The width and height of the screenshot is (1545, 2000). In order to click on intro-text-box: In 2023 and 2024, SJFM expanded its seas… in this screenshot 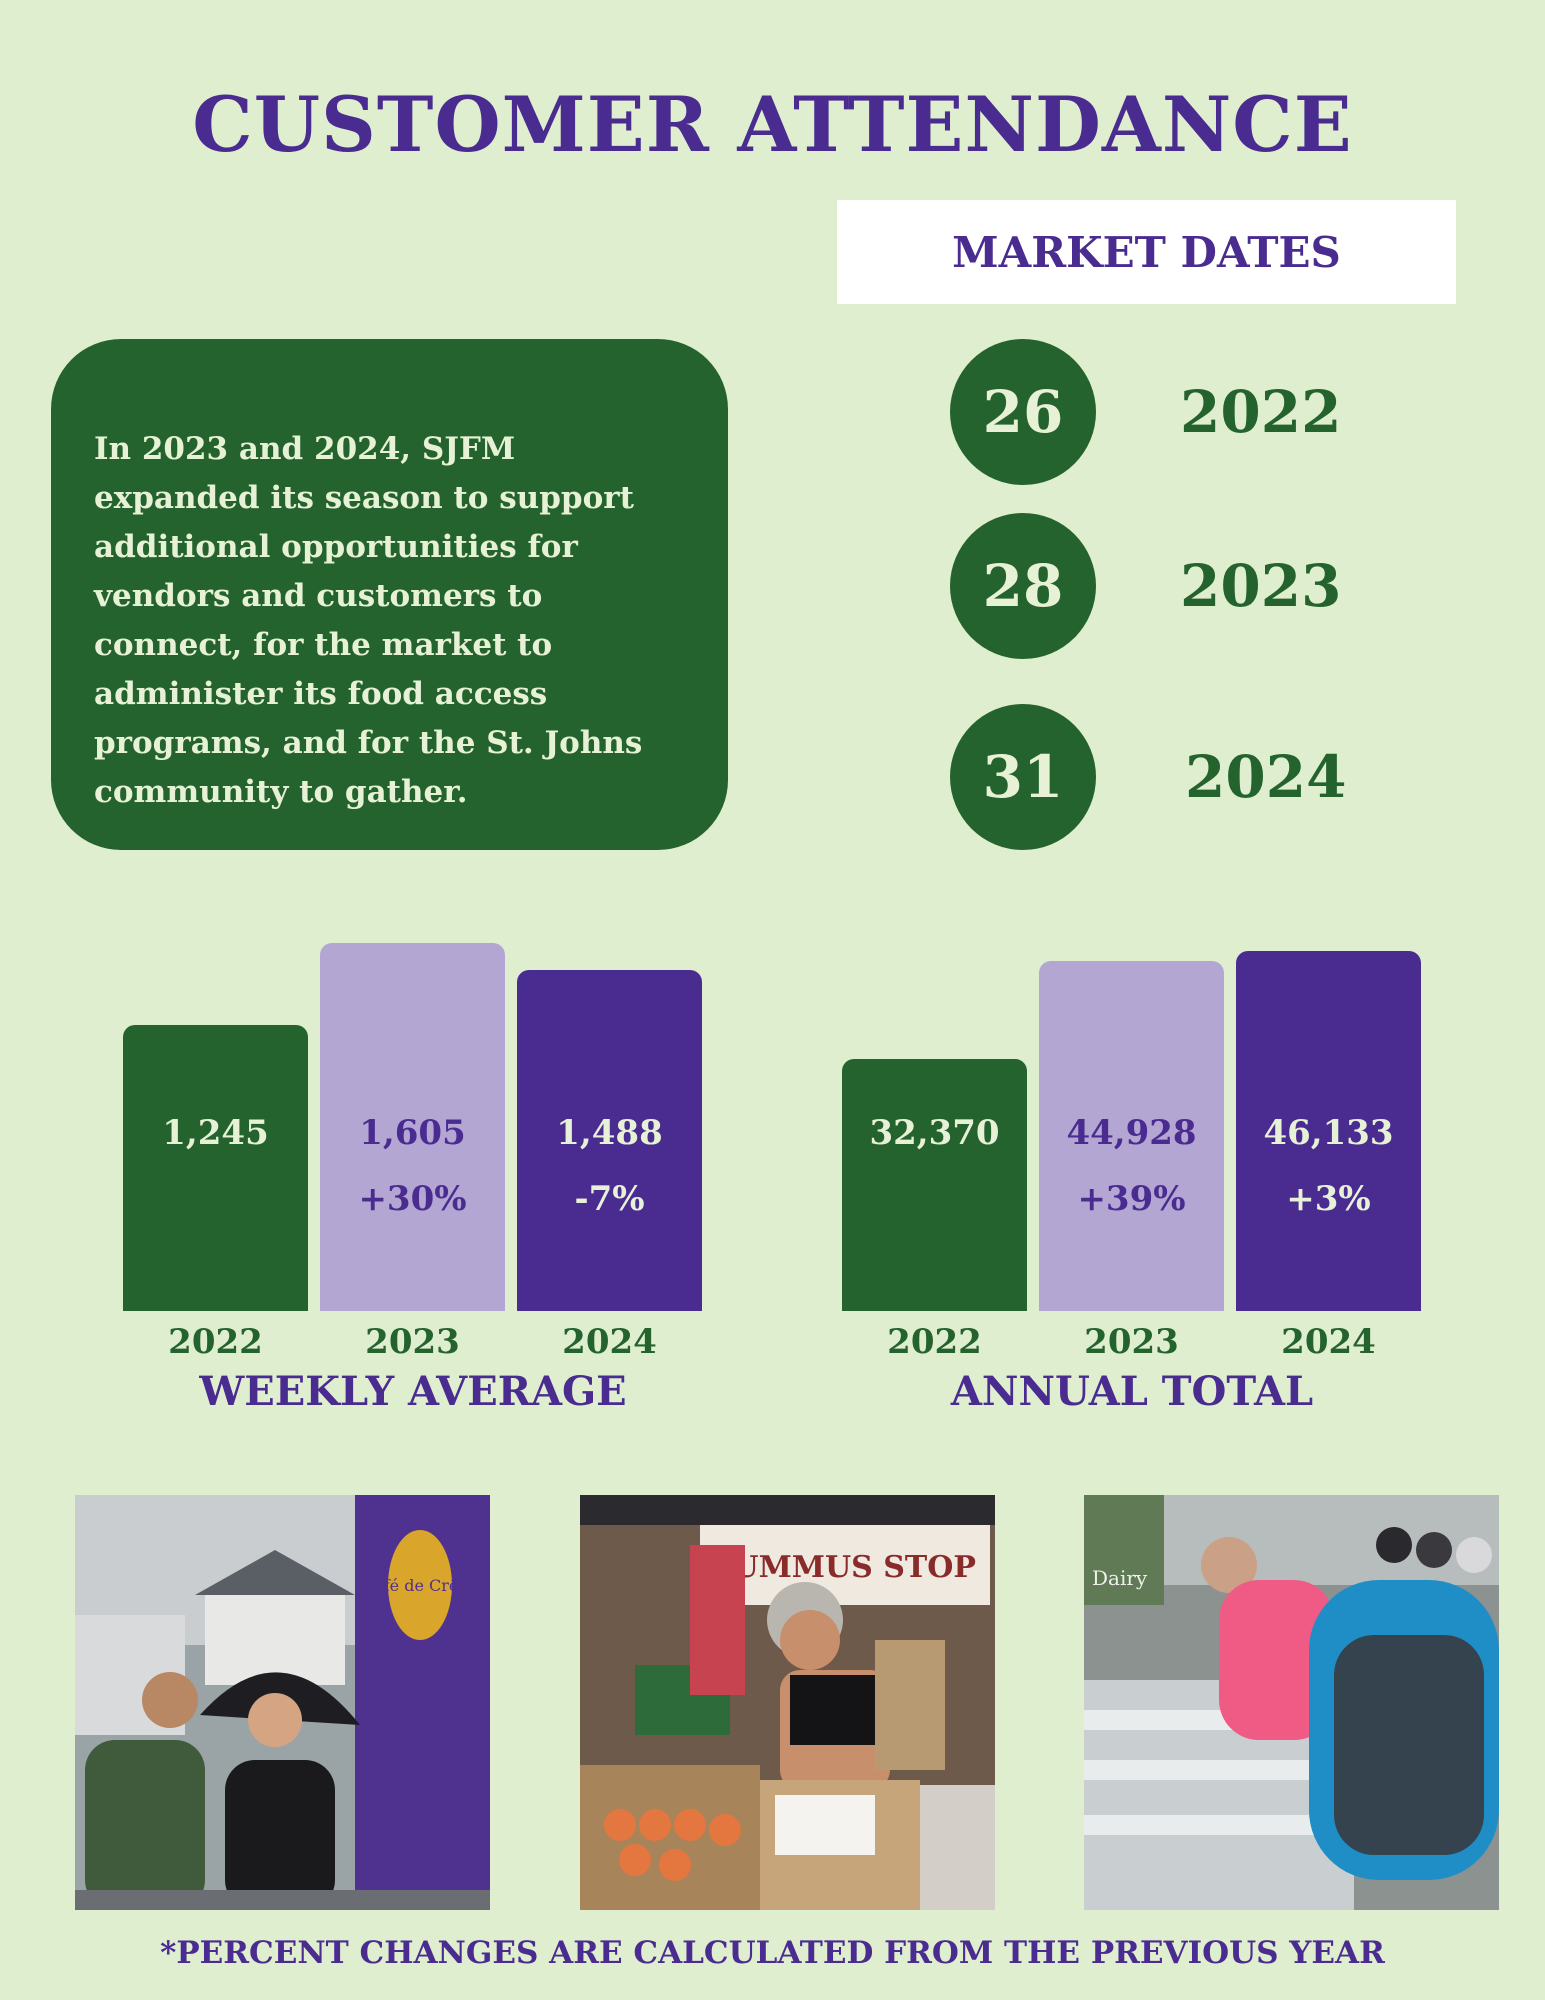, I will do `click(389, 594)`.